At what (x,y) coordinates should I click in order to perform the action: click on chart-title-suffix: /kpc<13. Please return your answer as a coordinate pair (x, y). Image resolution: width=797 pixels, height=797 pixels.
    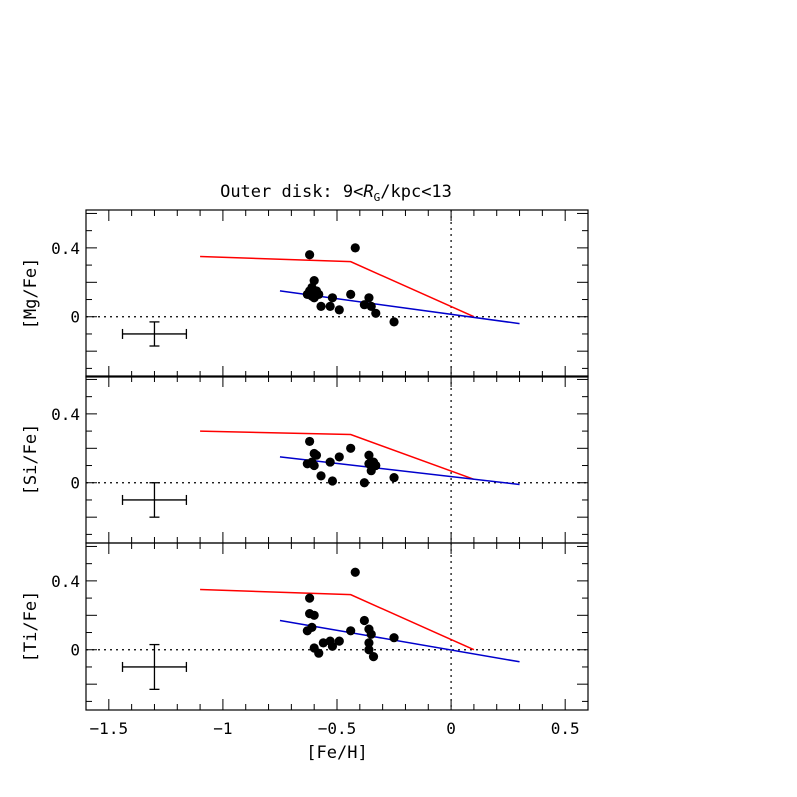
    Looking at the image, I should click on (416, 192).